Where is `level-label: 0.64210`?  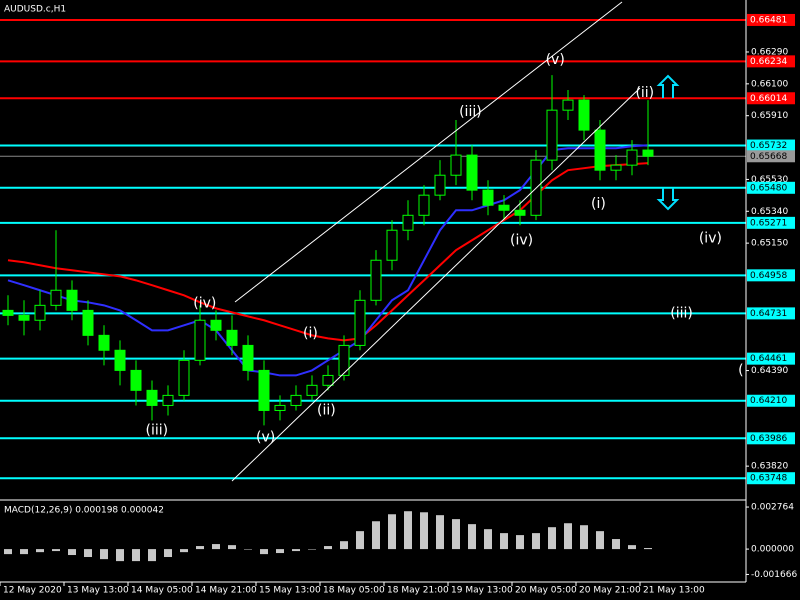
level-label: 0.64210 is located at coordinates (768, 401).